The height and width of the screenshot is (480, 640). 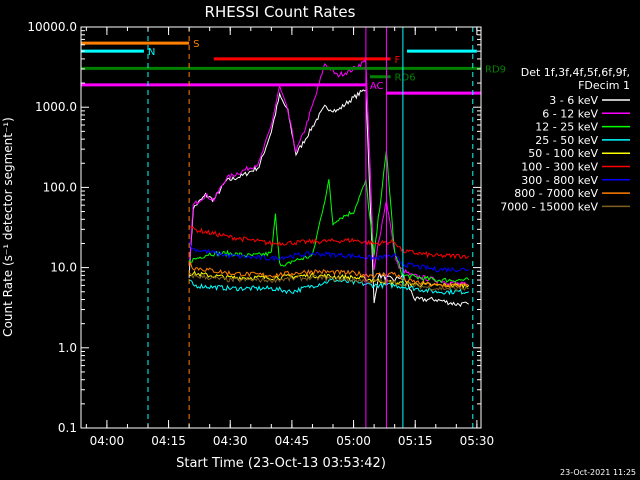 What do you see at coordinates (292, 441) in the screenshot?
I see `x-tick-label: 04:45` at bounding box center [292, 441].